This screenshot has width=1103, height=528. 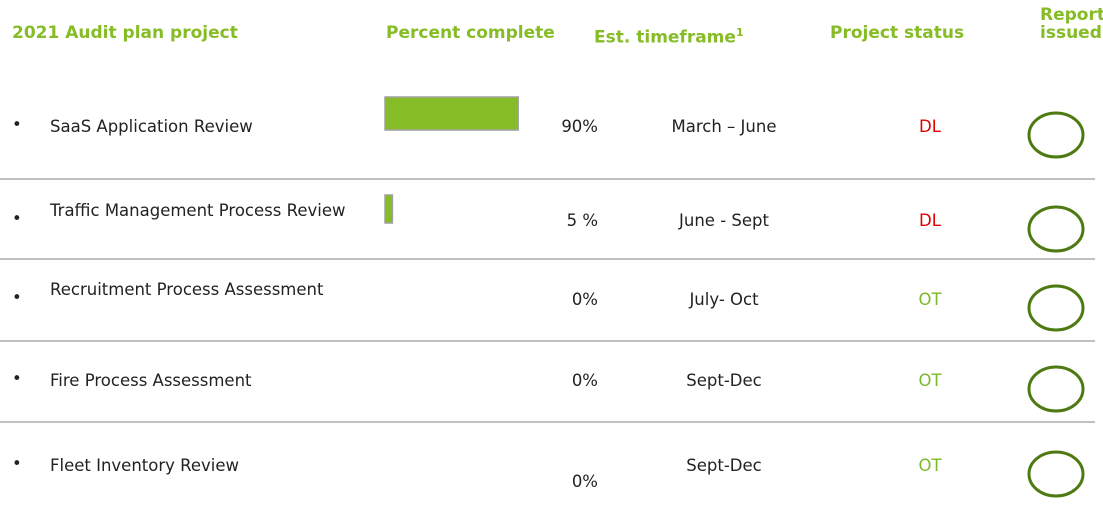 What do you see at coordinates (1071, 24) in the screenshot?
I see `header-report: Report issued` at bounding box center [1071, 24].